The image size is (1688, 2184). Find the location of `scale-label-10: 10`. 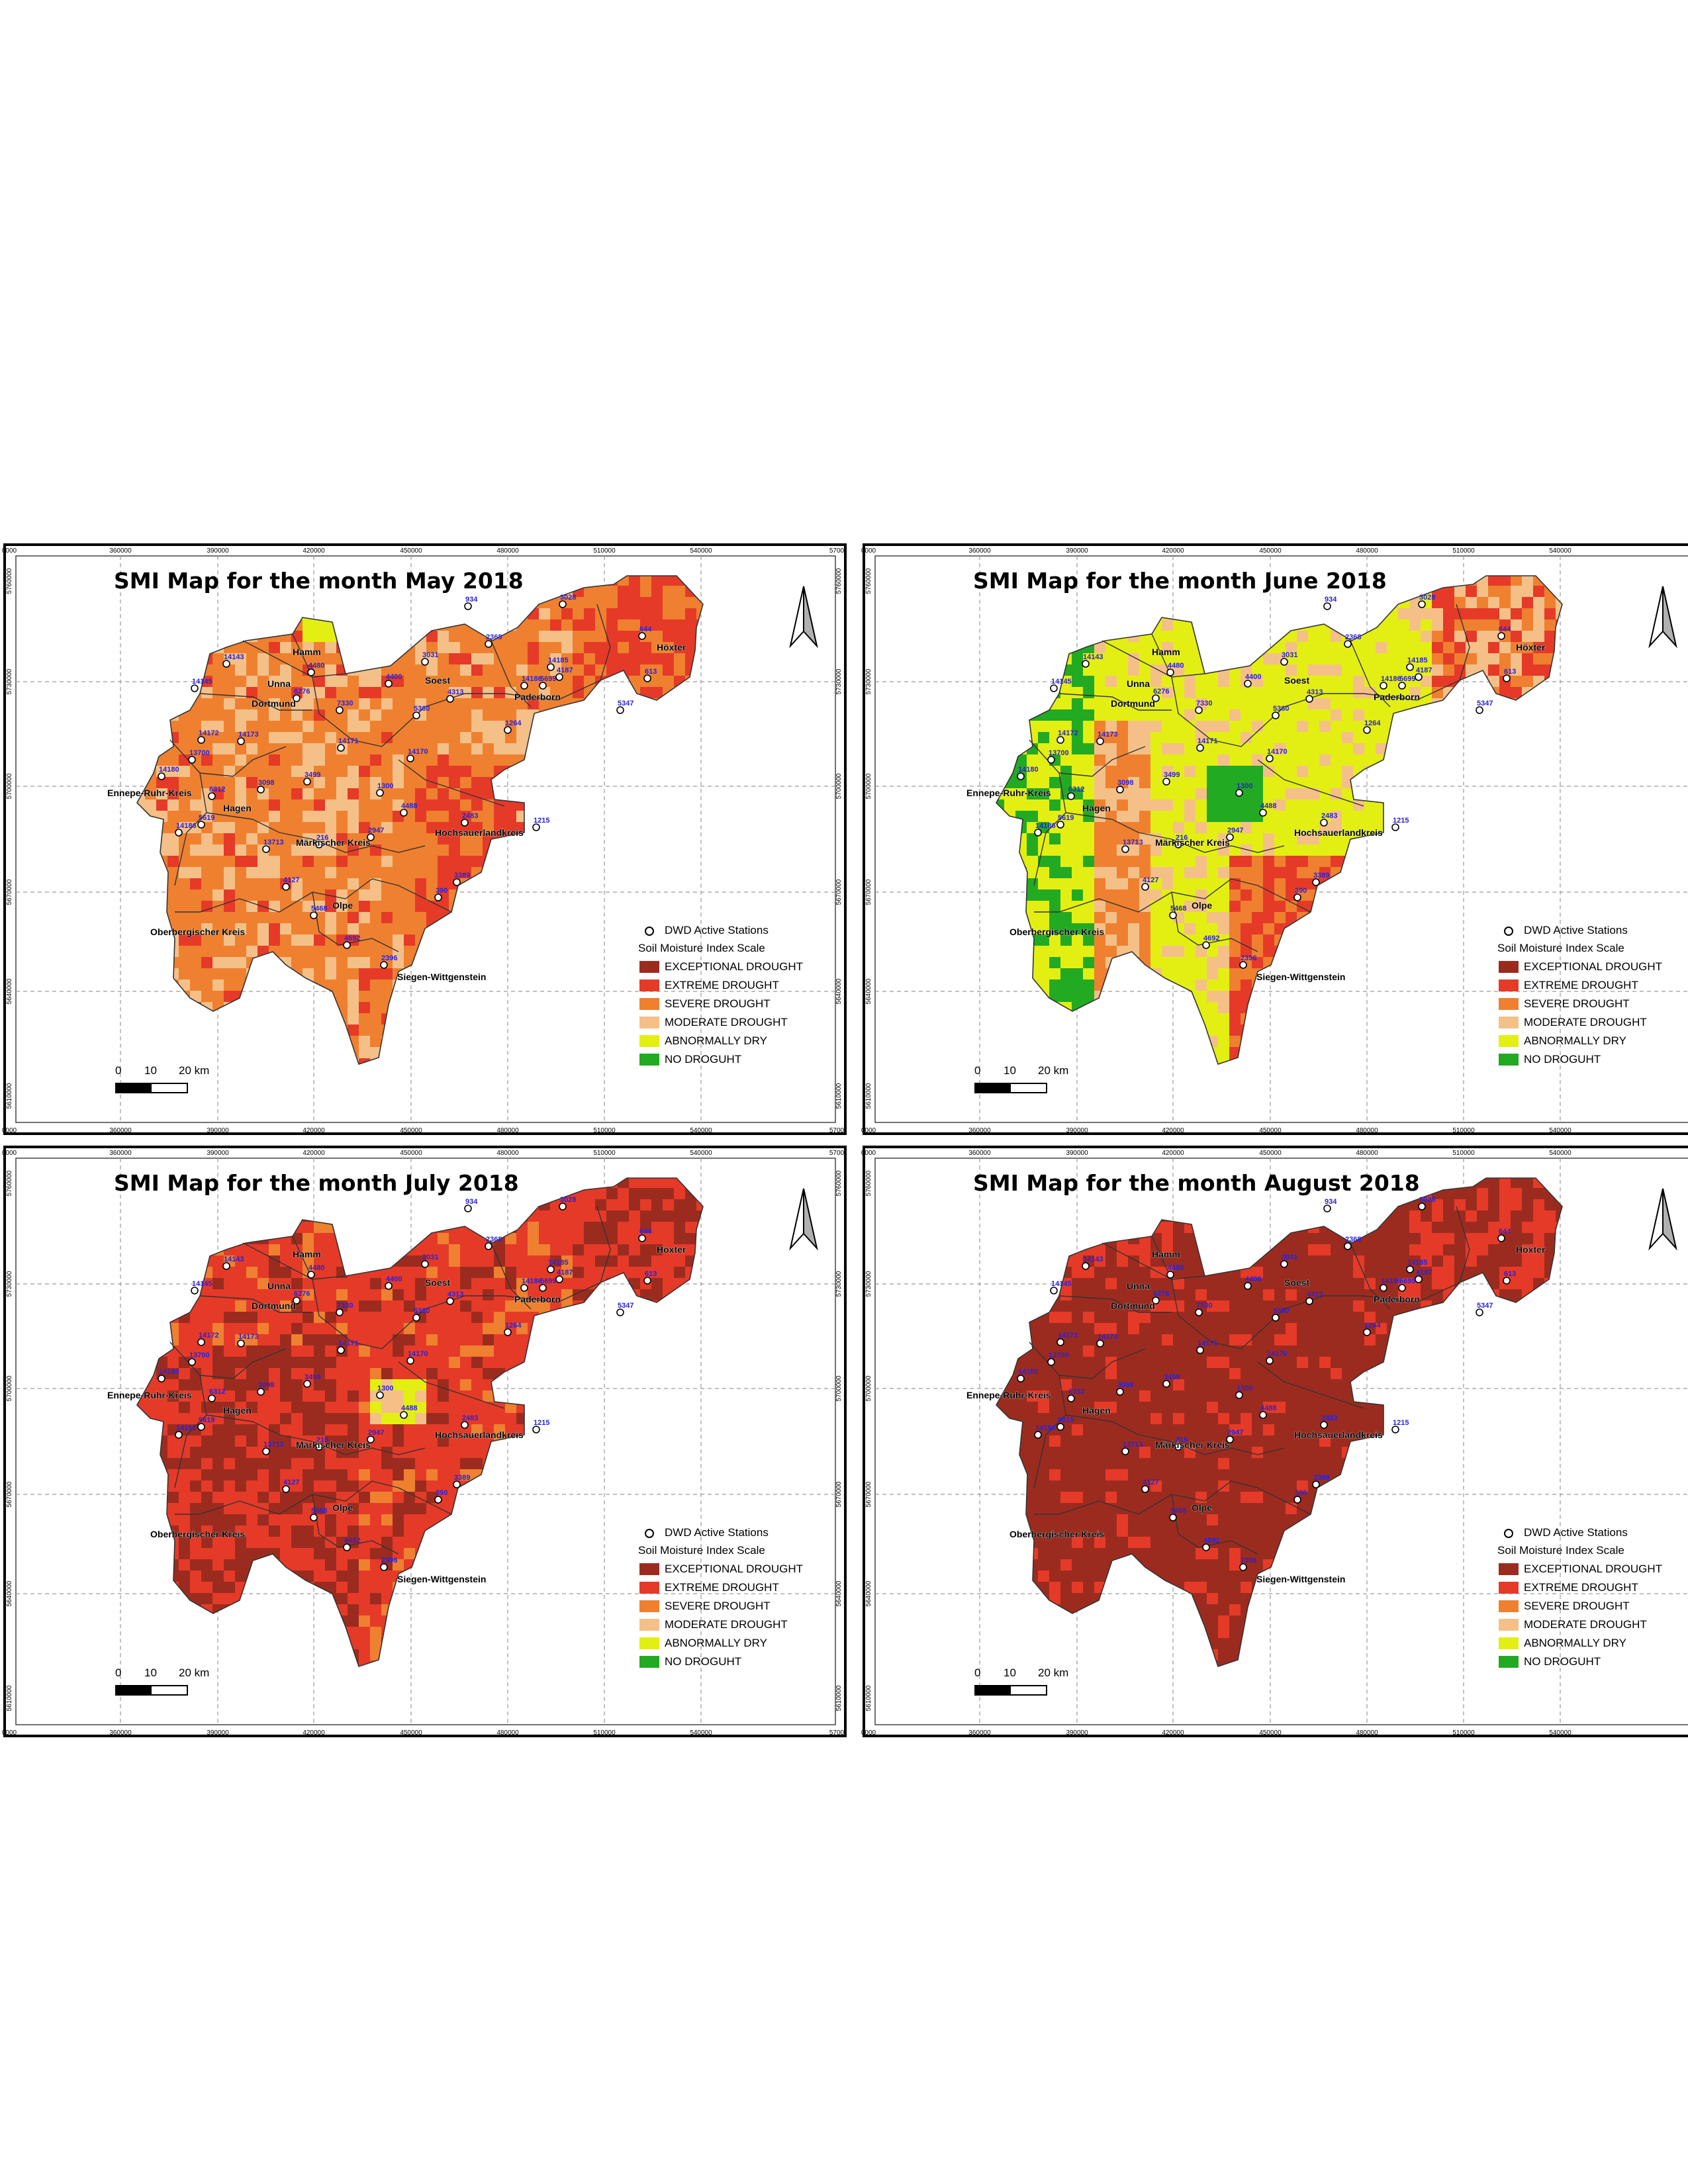

scale-label-10: 10 is located at coordinates (150, 1070).